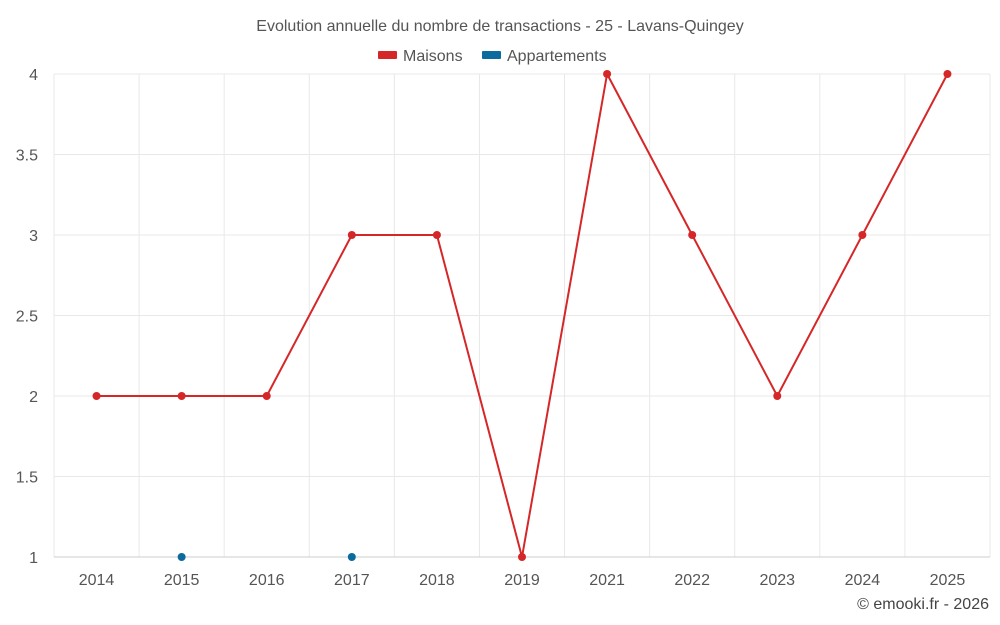 This screenshot has width=1000, height=625. I want to click on y-tick-label: 3.5, so click(27, 156).